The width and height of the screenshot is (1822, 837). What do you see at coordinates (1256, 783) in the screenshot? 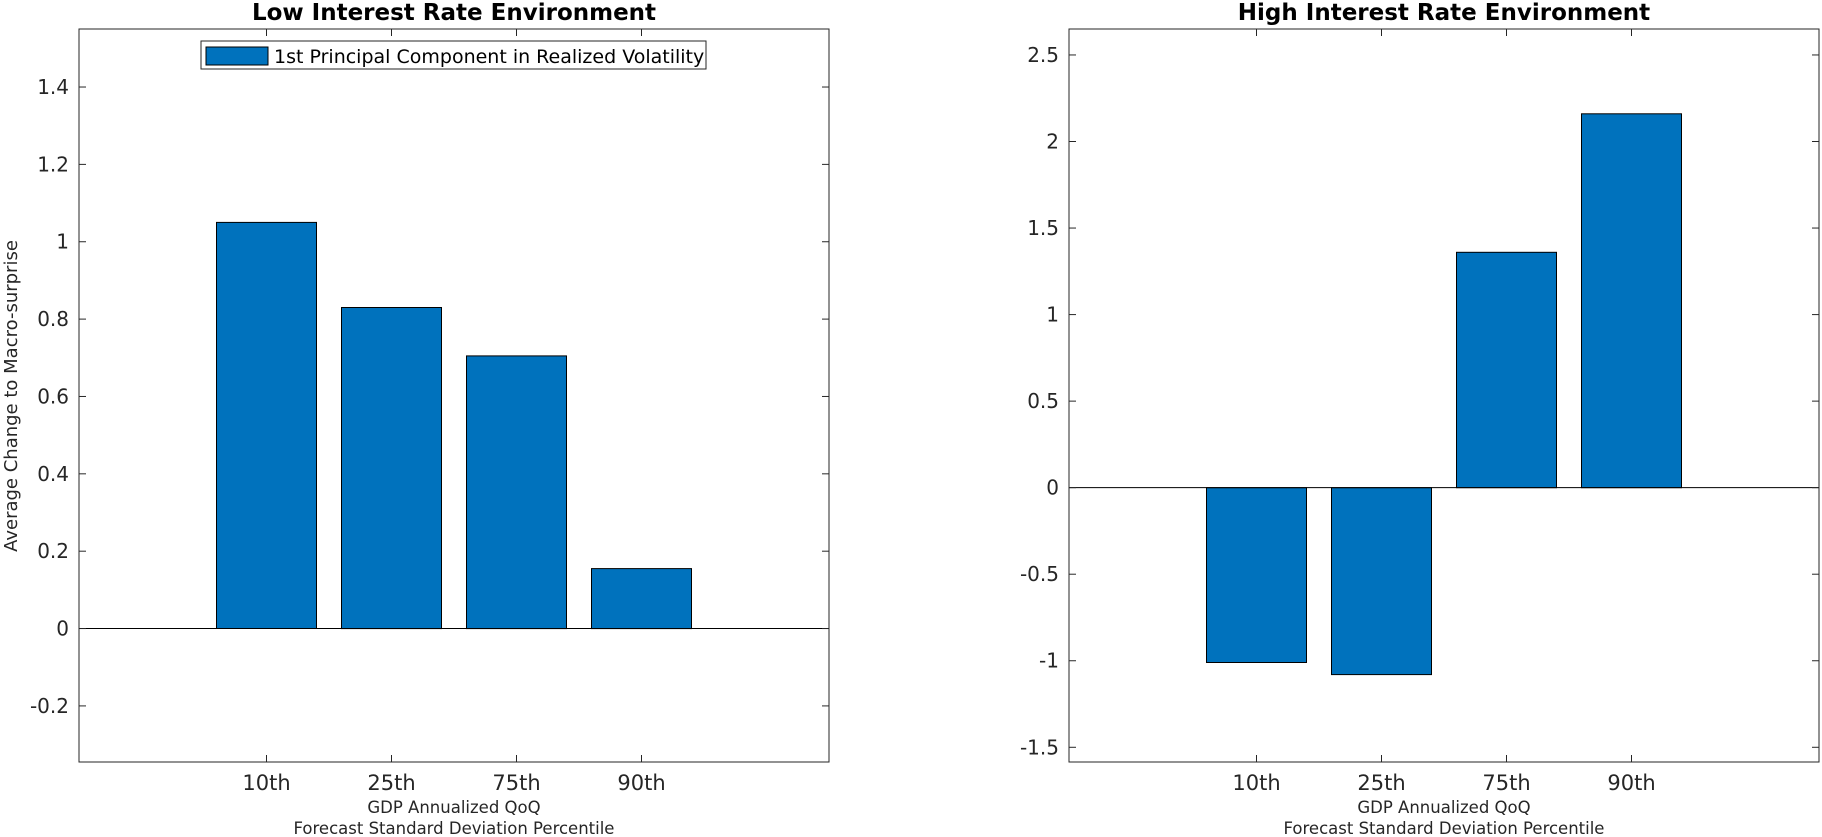
I see `xtick-label-high: 10th` at bounding box center [1256, 783].